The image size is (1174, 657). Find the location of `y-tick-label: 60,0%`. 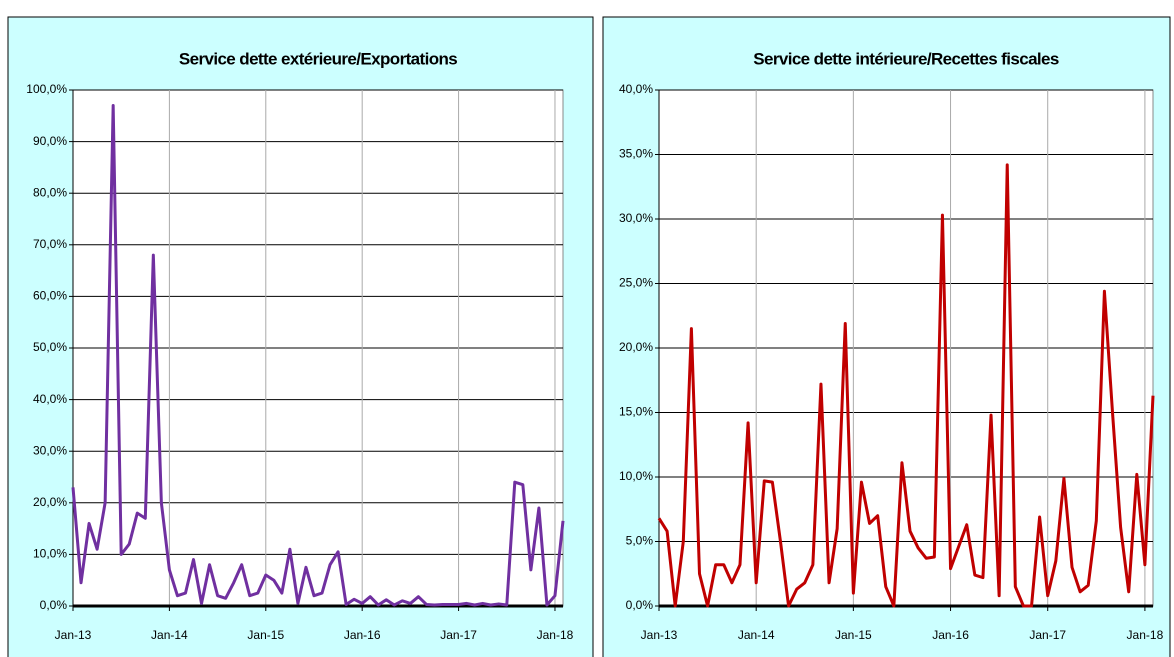

y-tick-label: 60,0% is located at coordinates (50, 296).